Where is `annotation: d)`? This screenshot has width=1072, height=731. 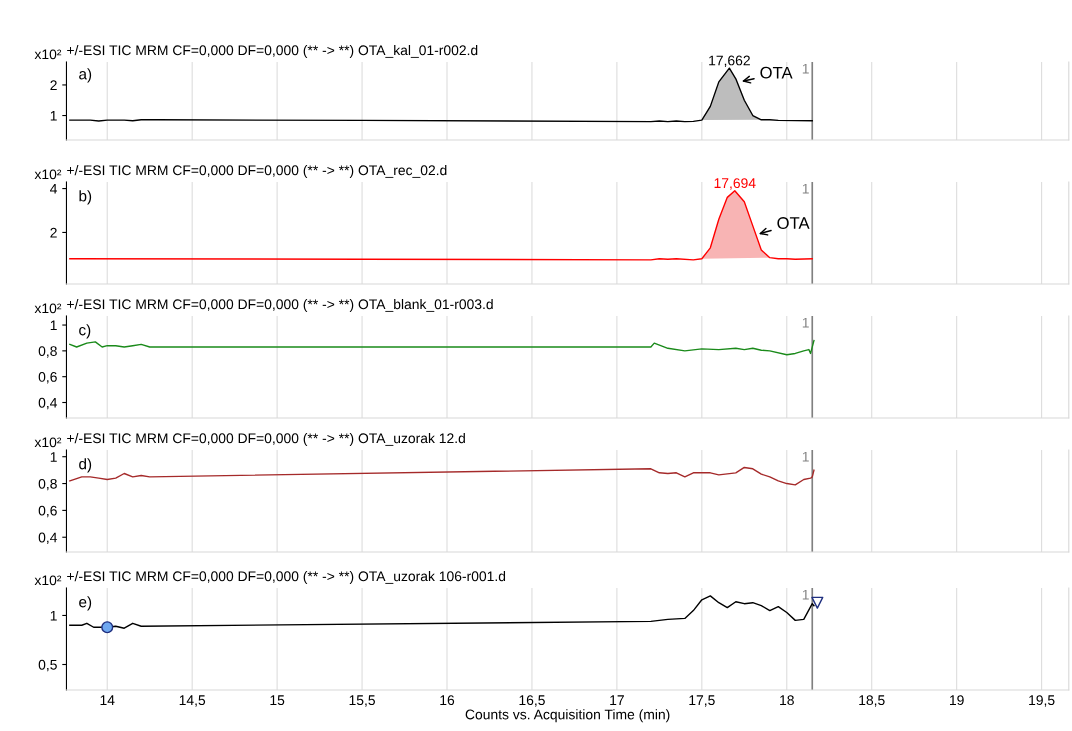 annotation: d) is located at coordinates (85, 465).